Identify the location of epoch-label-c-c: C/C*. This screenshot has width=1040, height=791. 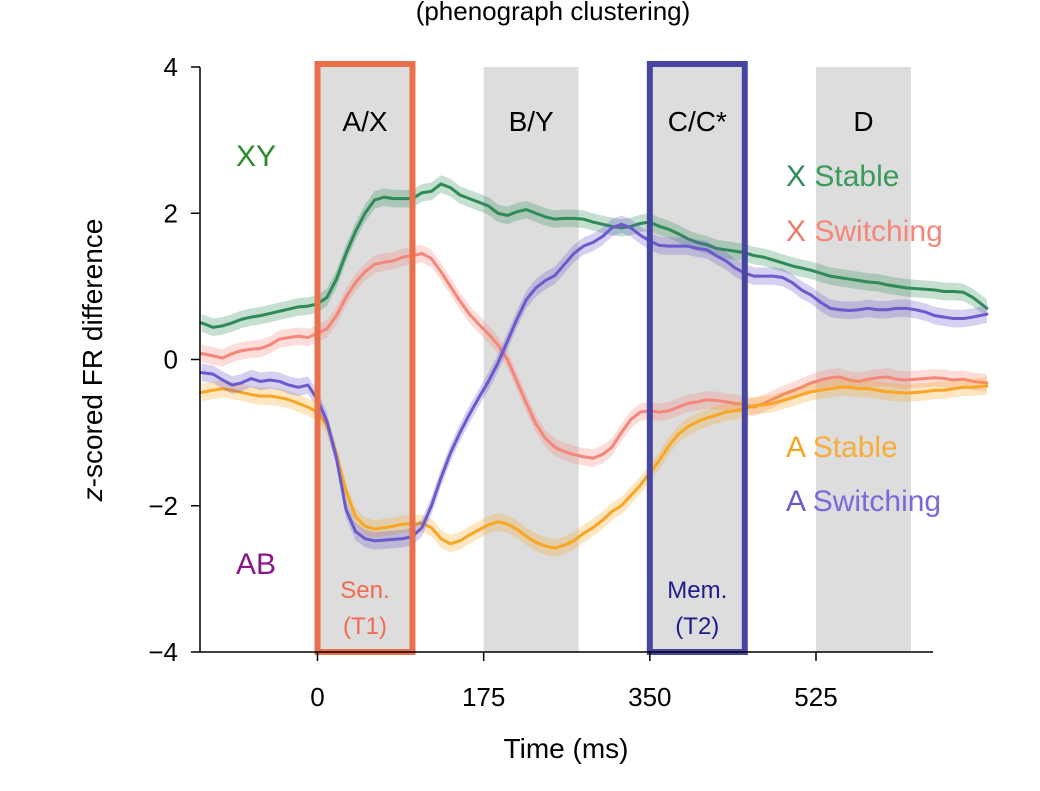
(697, 121).